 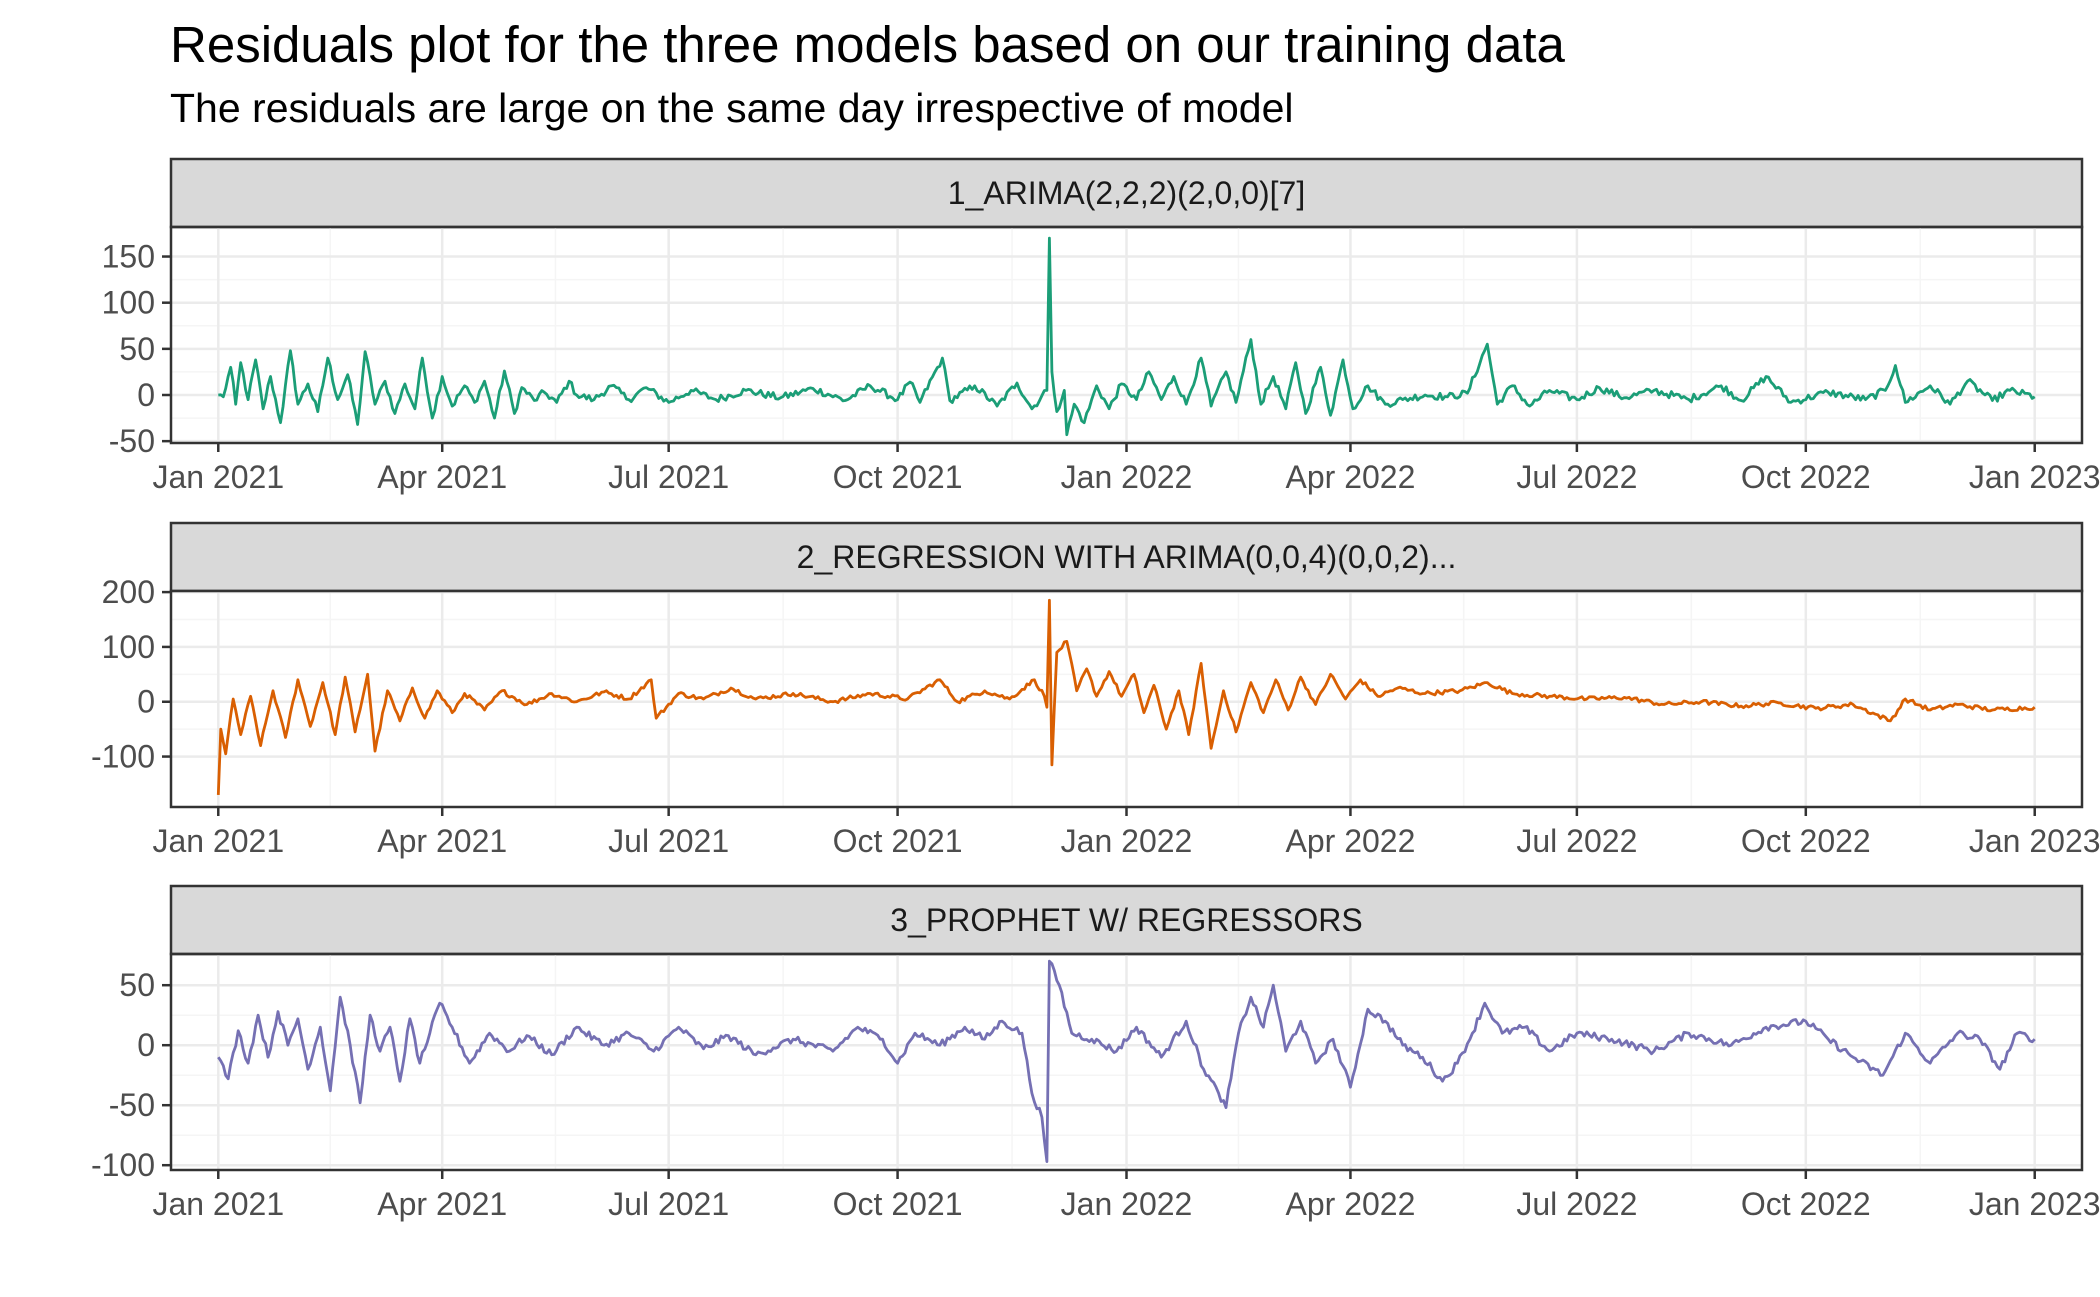 I want to click on y-tick-label: 150, so click(x=128, y=257).